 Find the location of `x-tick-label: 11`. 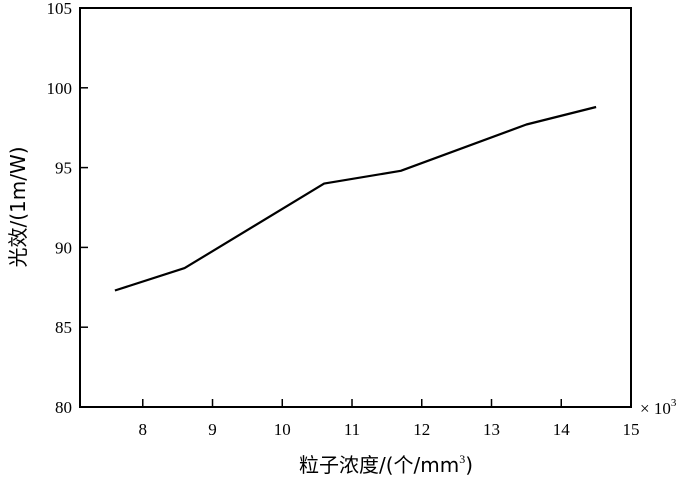

x-tick-label: 11 is located at coordinates (352, 429).